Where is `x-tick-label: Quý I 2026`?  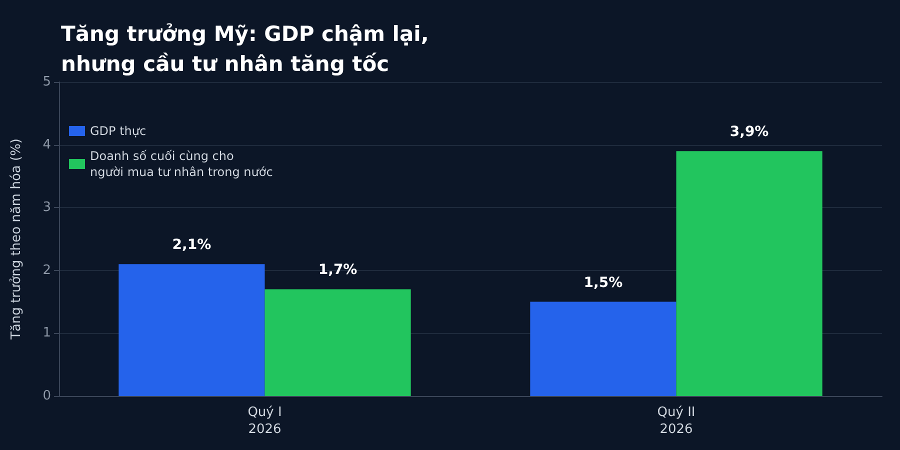 x-tick-label: Quý I 2026 is located at coordinates (265, 421).